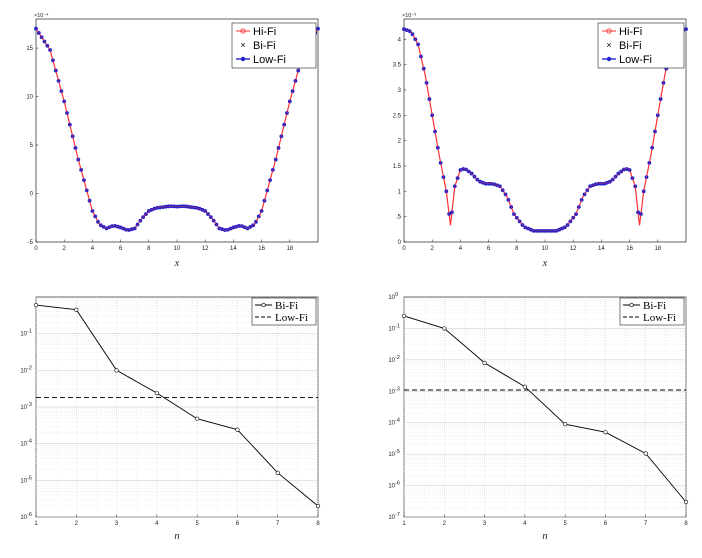 This screenshot has width=702, height=558. I want to click on y-tick-label: .5, so click(399, 218).